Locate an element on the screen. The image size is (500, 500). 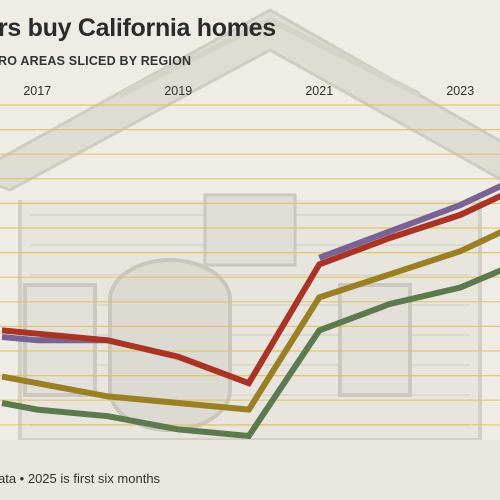
x-axis: 2017 2019 2021 2023 is located at coordinates (248, 91).